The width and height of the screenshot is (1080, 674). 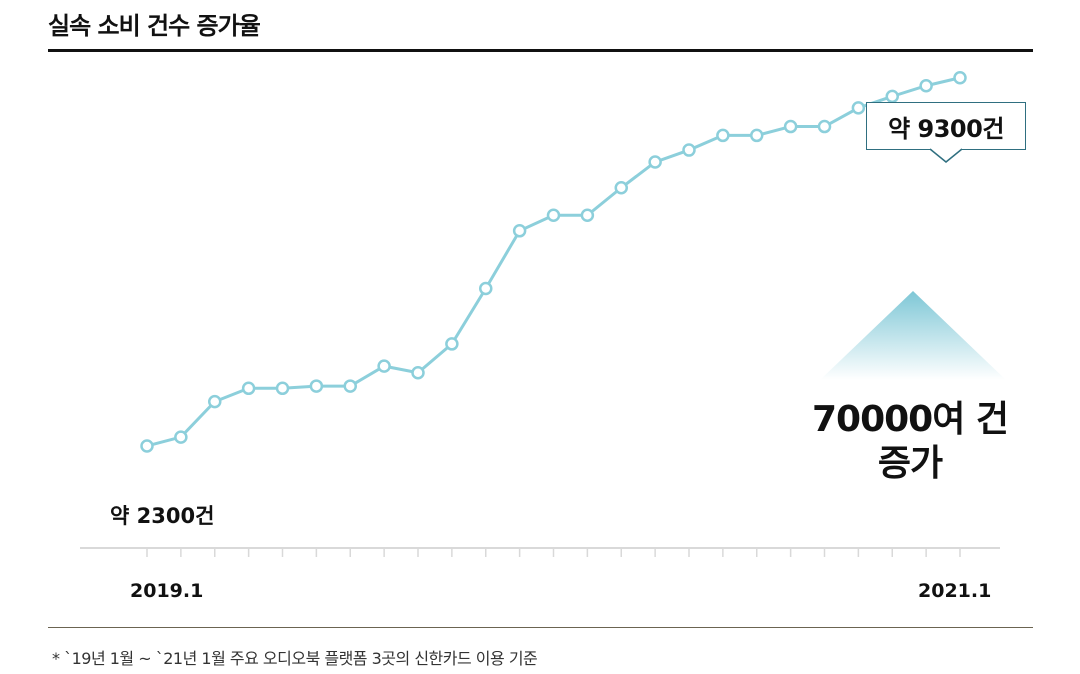 What do you see at coordinates (910, 463) in the screenshot?
I see `increase-word: 증가` at bounding box center [910, 463].